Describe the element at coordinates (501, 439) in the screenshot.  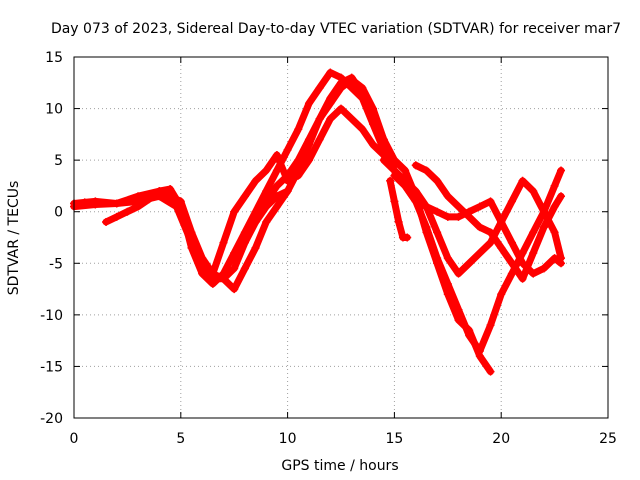
I see `x-tick-label: 20` at that location.